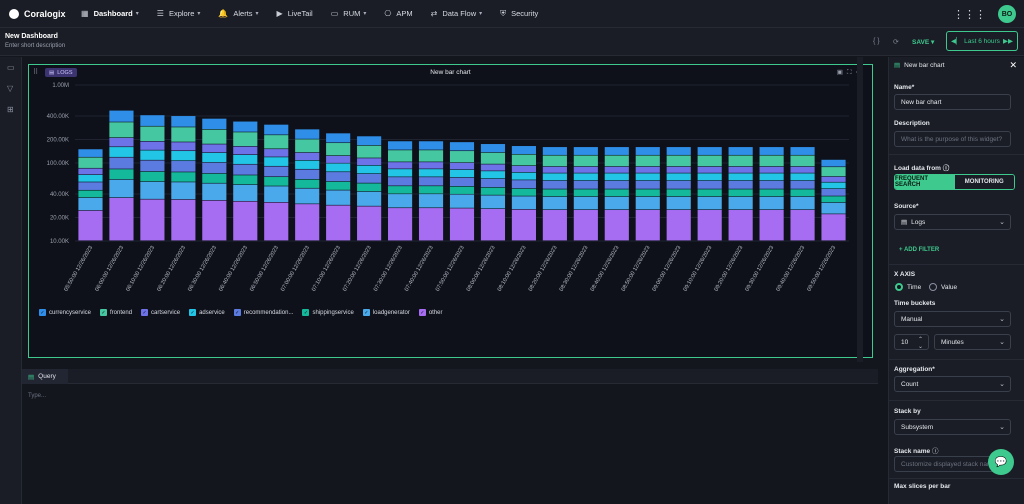  What do you see at coordinates (223, 13) in the screenshot?
I see `bell-icon: 🔔` at bounding box center [223, 13].